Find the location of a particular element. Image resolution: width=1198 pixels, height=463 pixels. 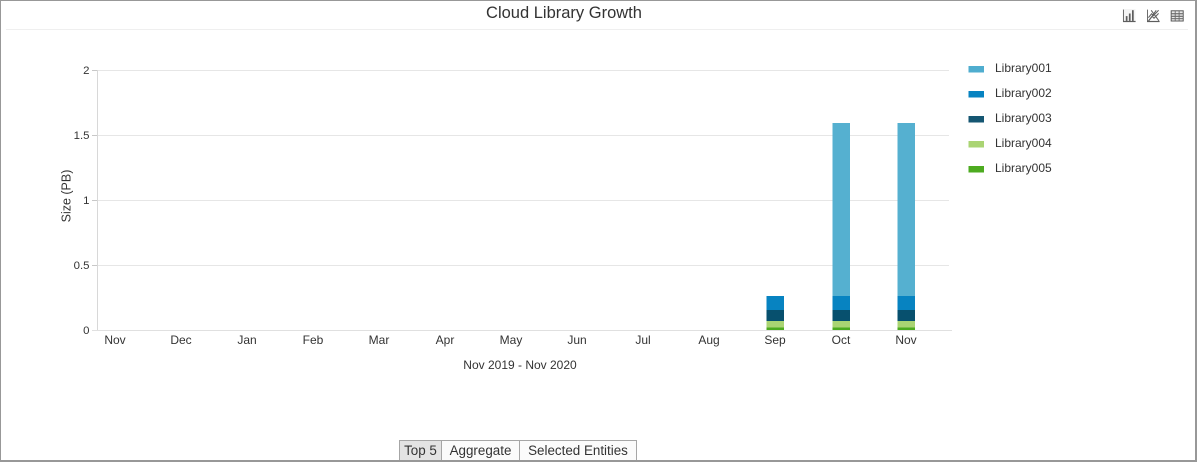

svg-text: Library004 is located at coordinates (1023, 143).